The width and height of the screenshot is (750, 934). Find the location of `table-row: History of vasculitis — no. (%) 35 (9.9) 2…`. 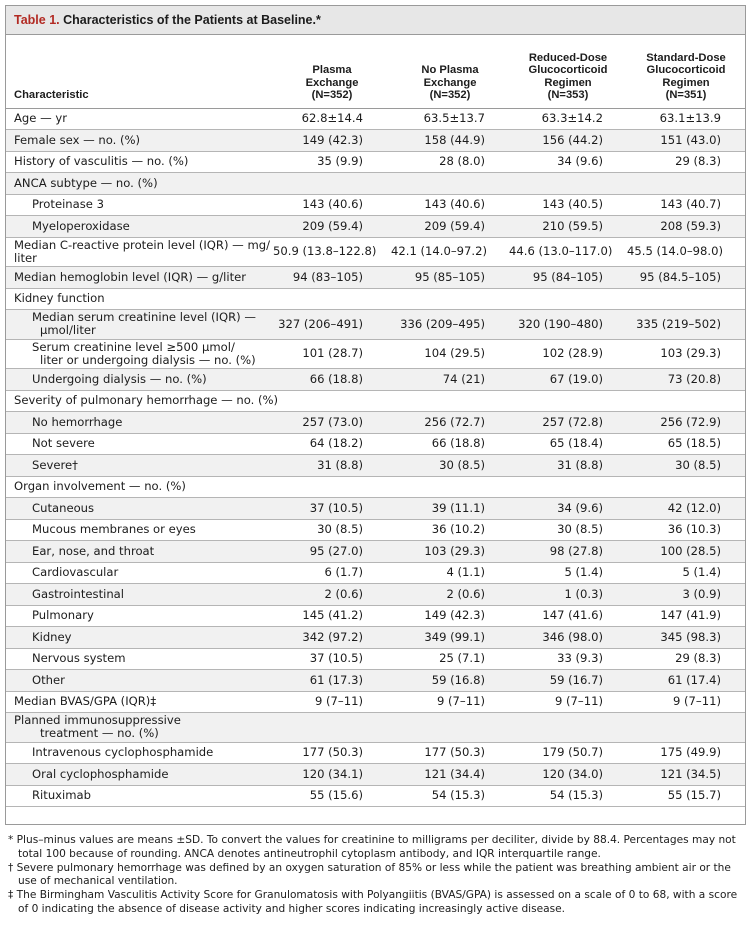

table-row: History of vasculitis — no. (%) 35 (9.9) 2… is located at coordinates (375, 162).